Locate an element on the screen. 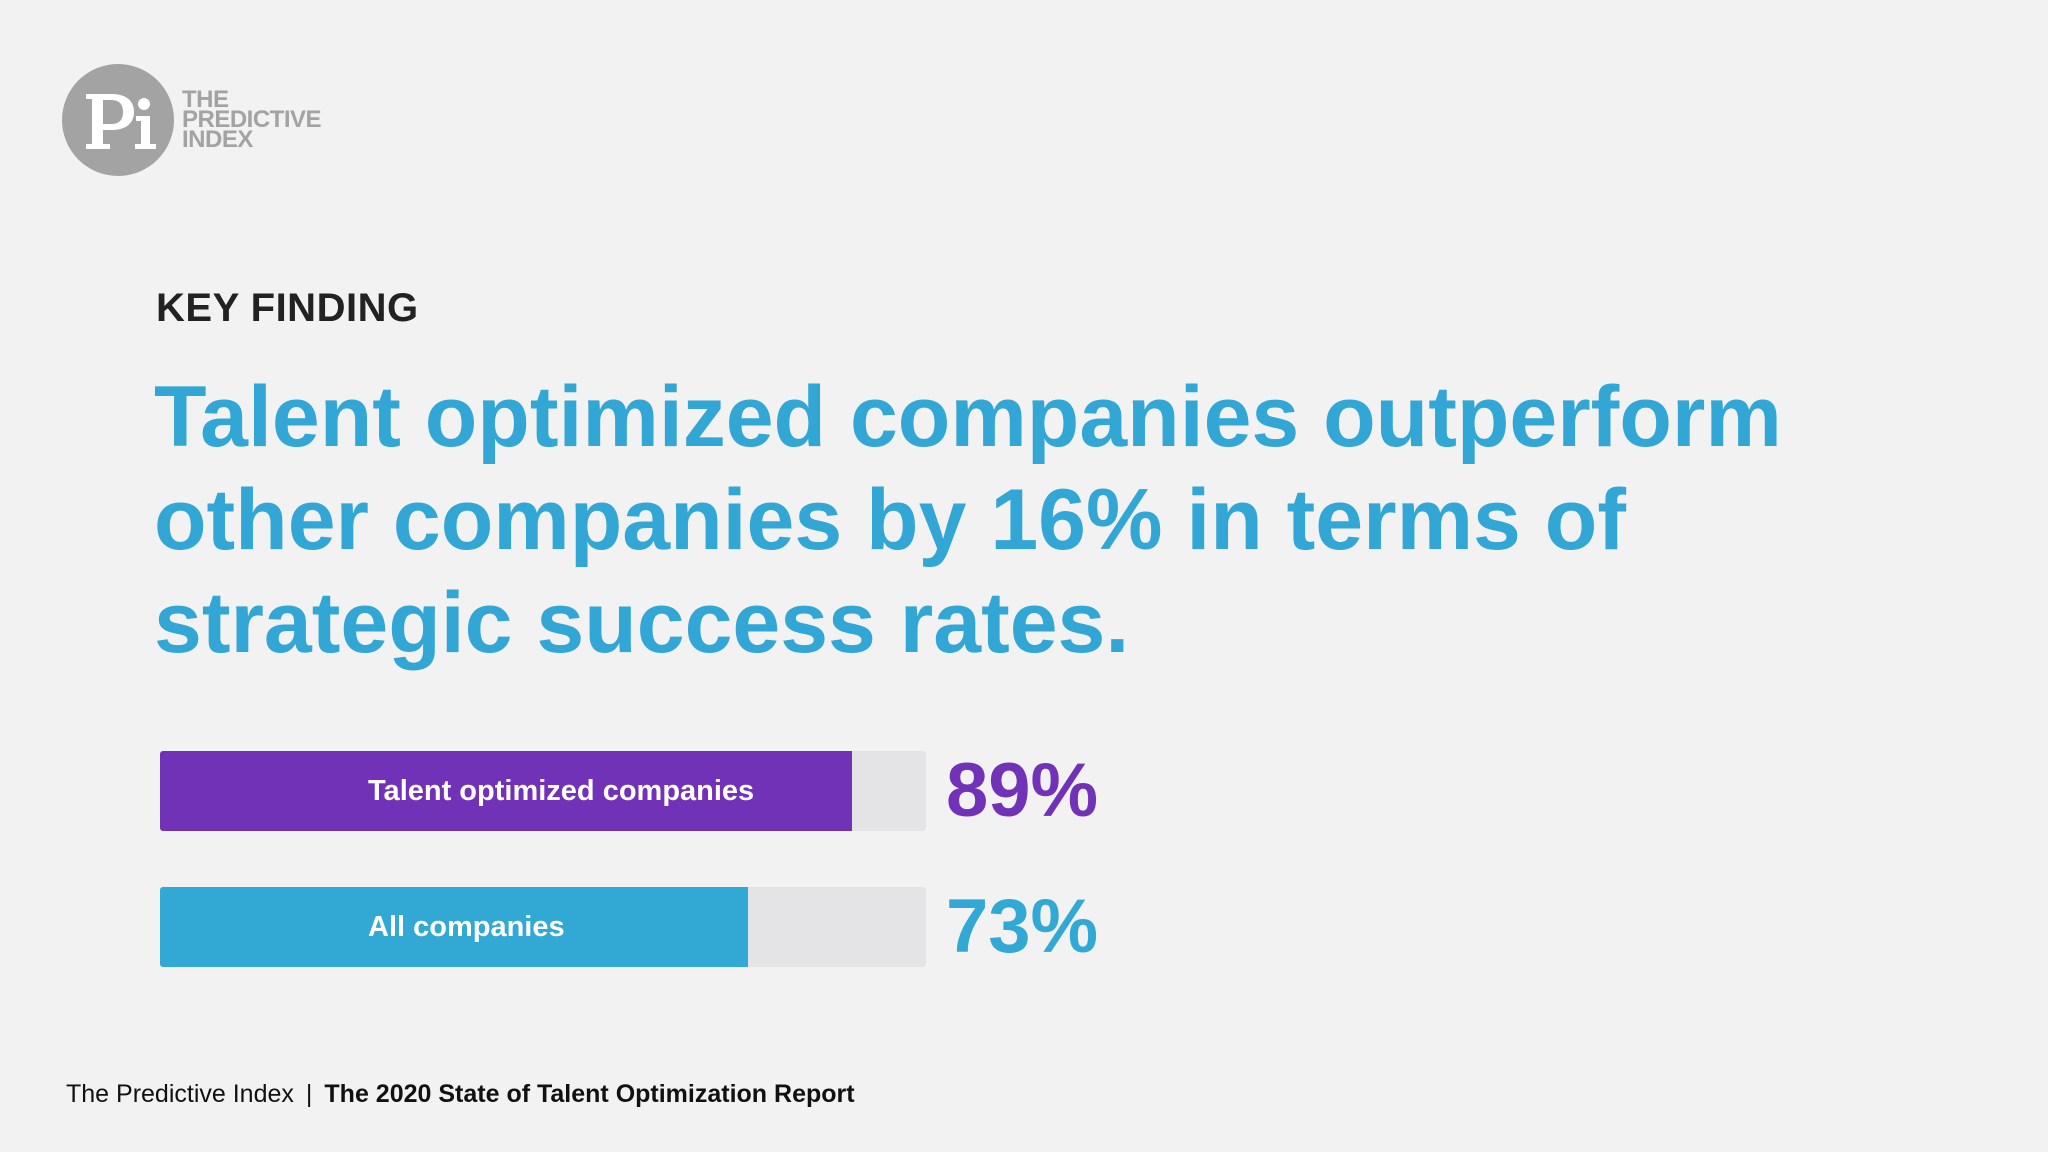  pi-logo-icon is located at coordinates (118, 120).